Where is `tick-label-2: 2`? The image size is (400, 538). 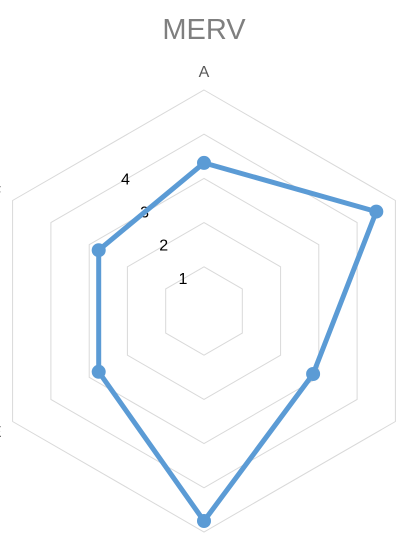
tick-label-2: 2 is located at coordinates (163, 246).